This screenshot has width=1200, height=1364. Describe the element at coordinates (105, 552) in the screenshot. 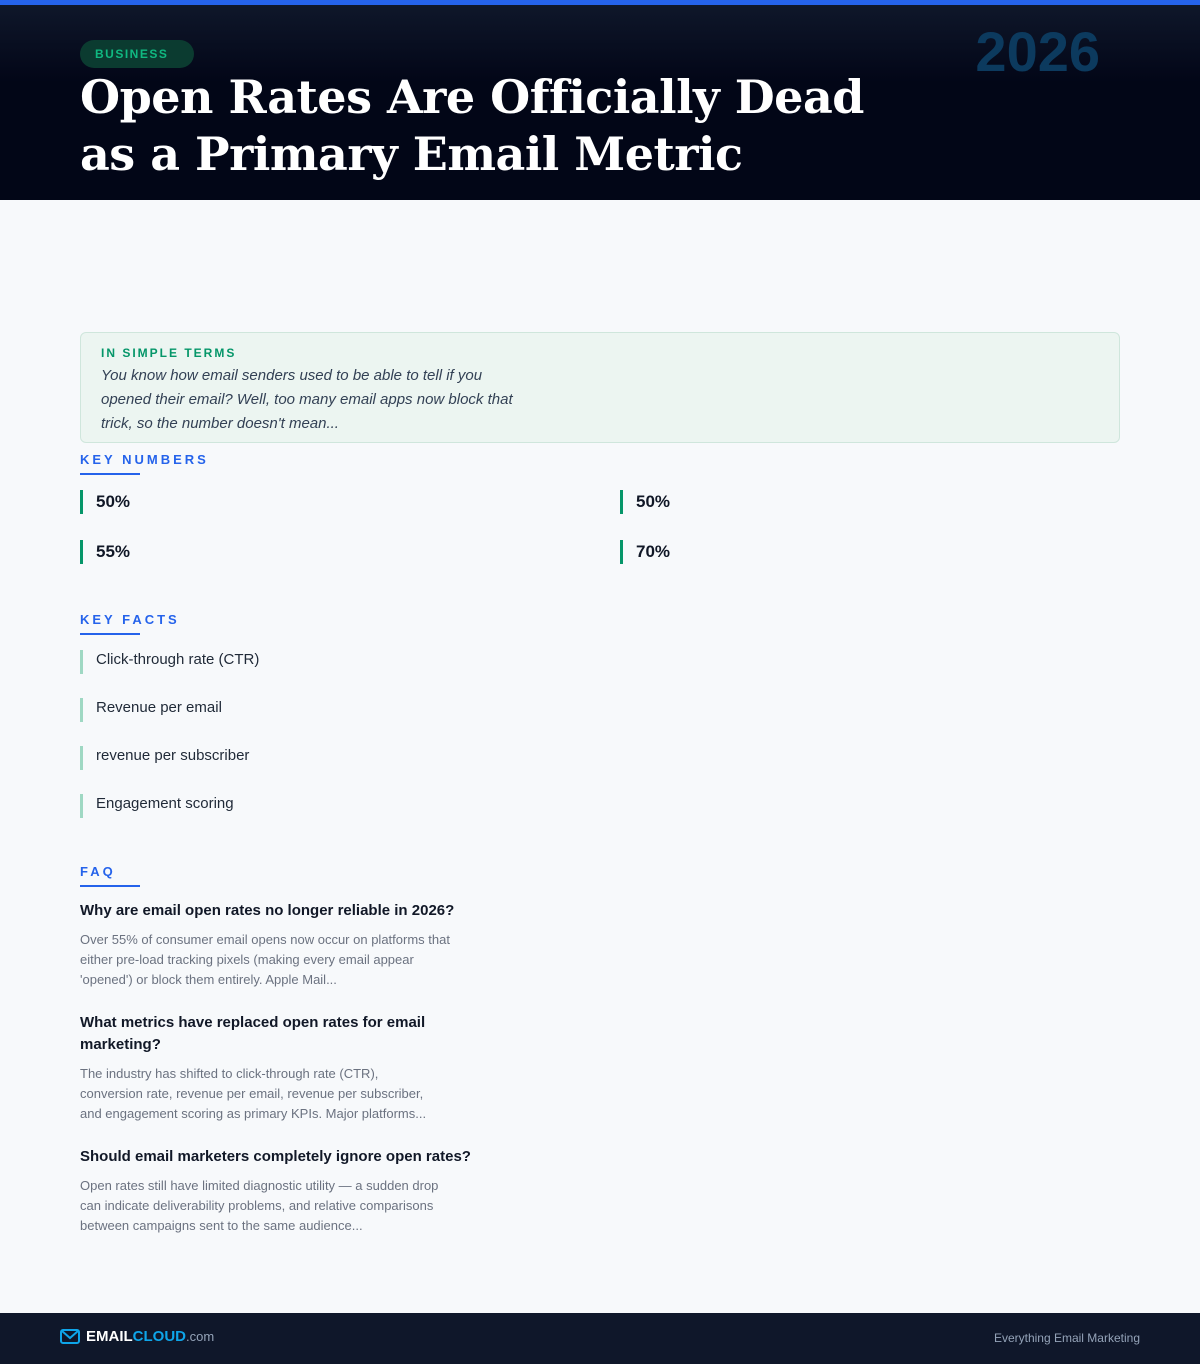

I see `key-number: 55%` at that location.